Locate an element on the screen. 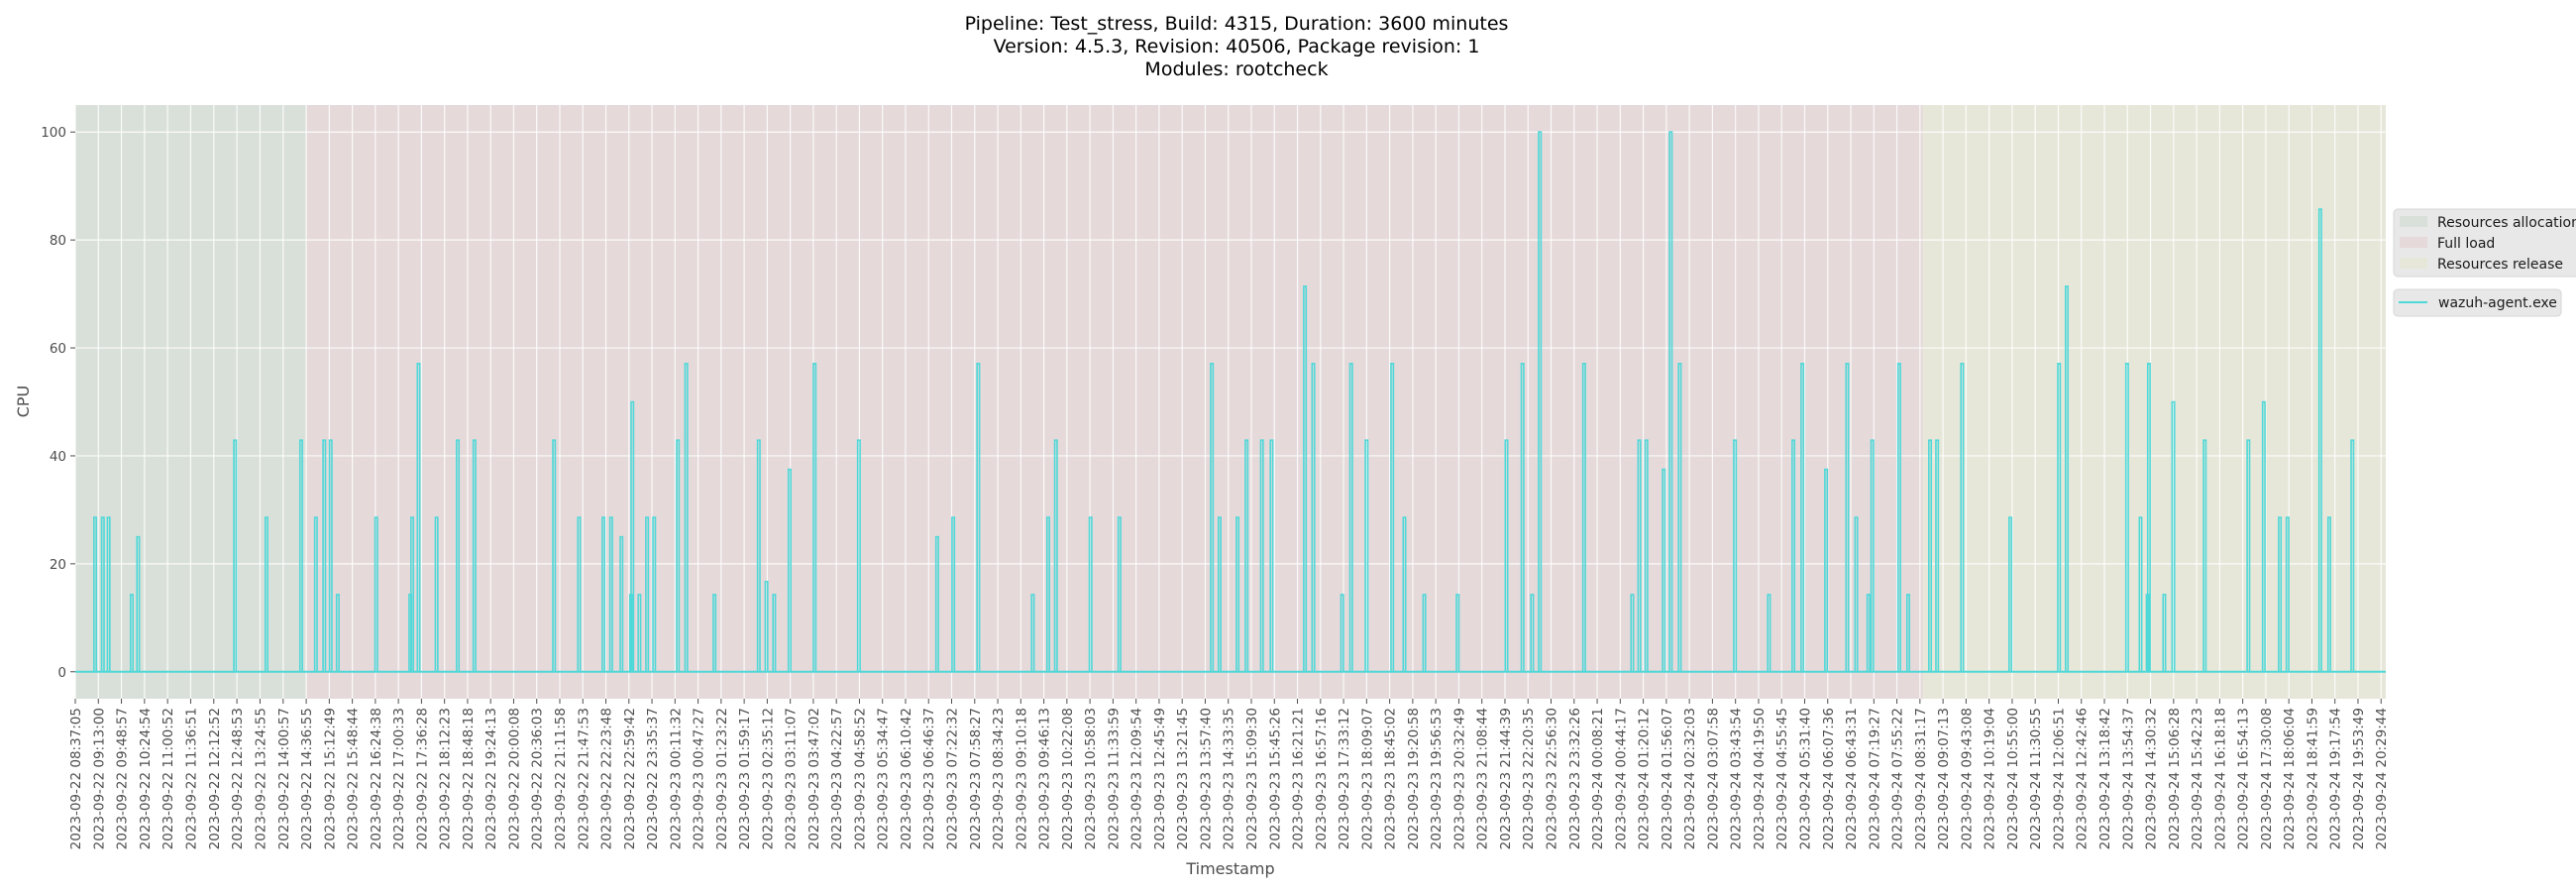 The image size is (2576, 892). x-tick-label: 2023-09-22 10:24:54 is located at coordinates (146, 779).